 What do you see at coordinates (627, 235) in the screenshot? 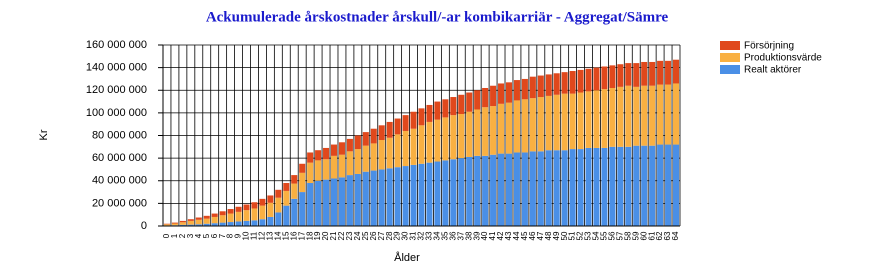
I see `x-tick-label: 58` at bounding box center [627, 235].